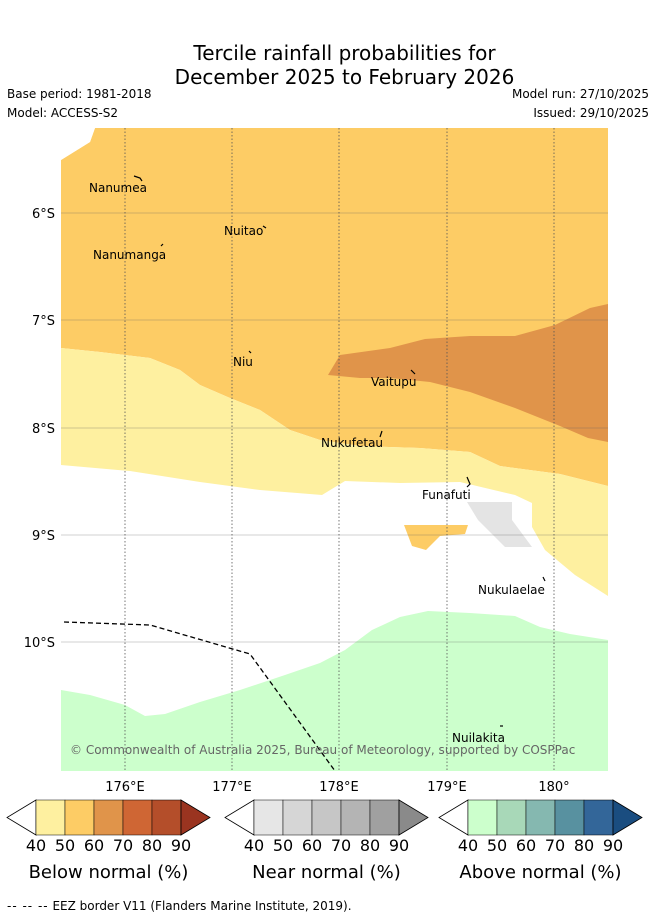 The image size is (655, 919). What do you see at coordinates (43, 429) in the screenshot?
I see `lat-label-8s: 8°S` at bounding box center [43, 429].